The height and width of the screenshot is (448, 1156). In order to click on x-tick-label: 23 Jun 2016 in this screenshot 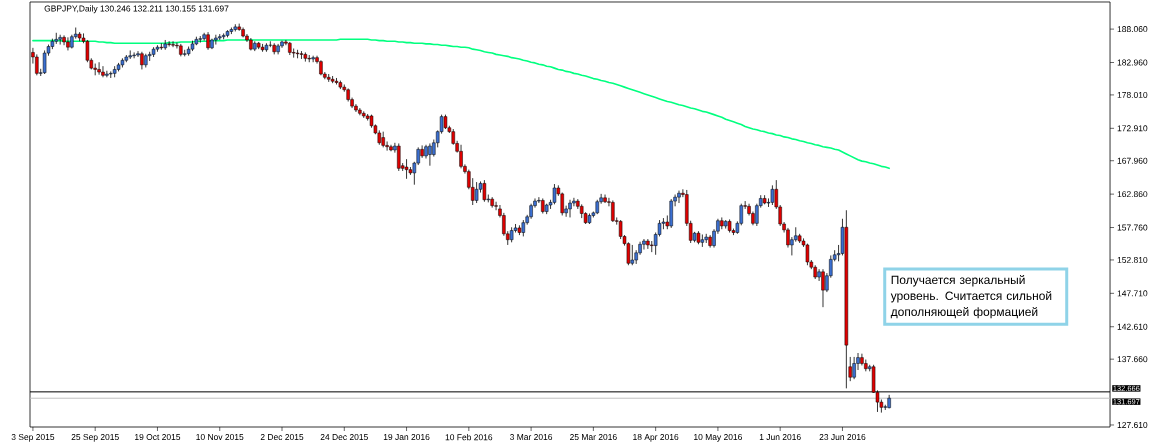, I will do `click(842, 437)`.